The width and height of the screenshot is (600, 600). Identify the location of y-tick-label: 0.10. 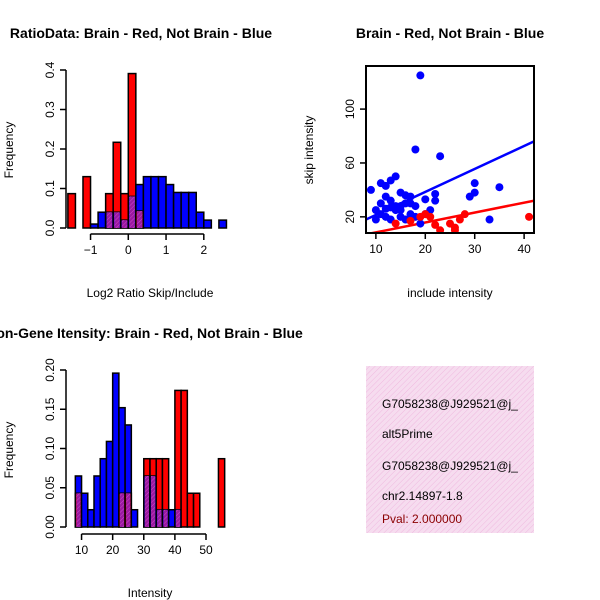
(50, 448).